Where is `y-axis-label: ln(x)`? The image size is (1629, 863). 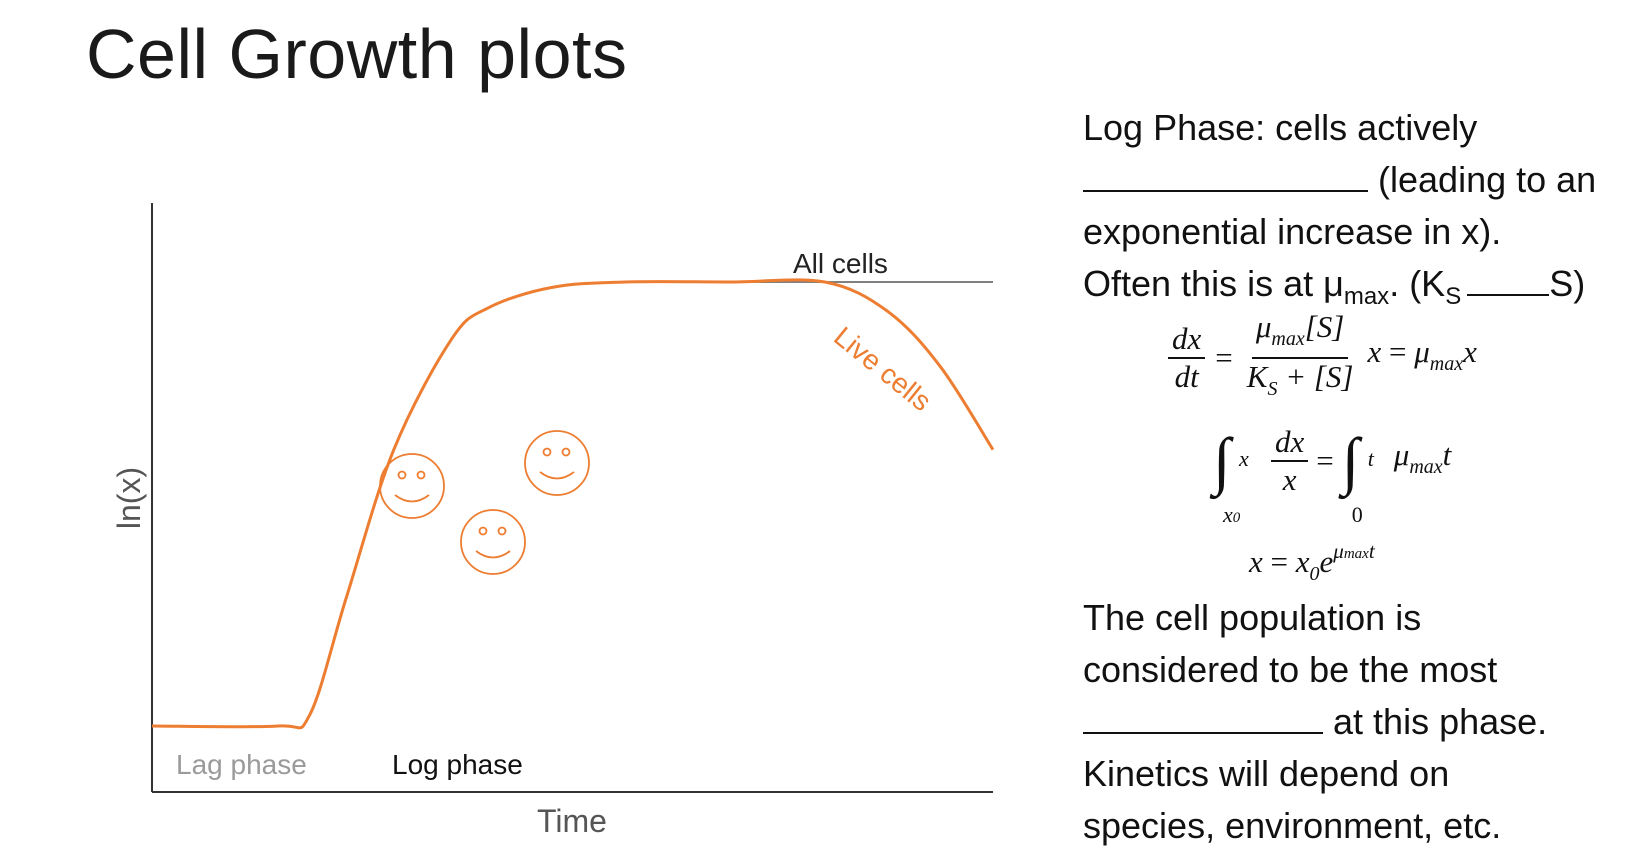
y-axis-label: ln(x) is located at coordinates (129, 498).